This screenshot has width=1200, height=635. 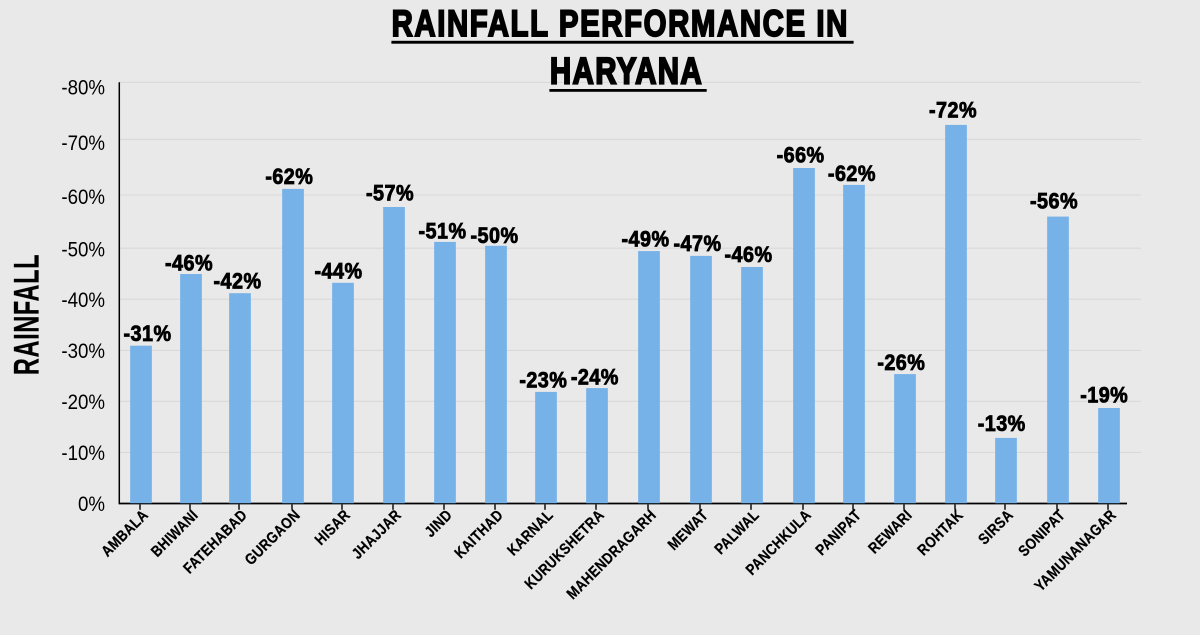 I want to click on svg-text: -42%, so click(x=238, y=281).